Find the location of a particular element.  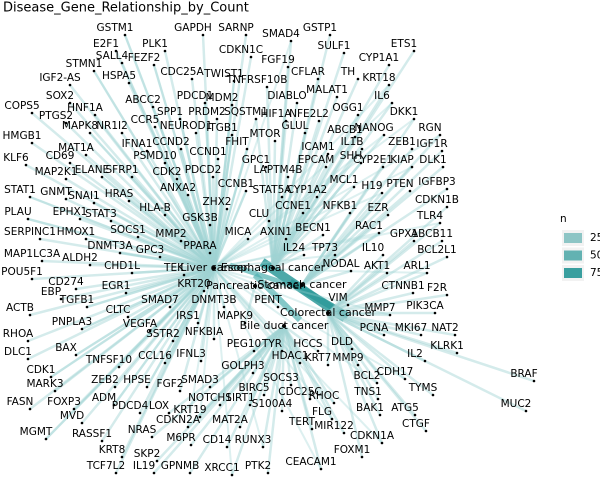

gene-label: CLU is located at coordinates (259, 214).